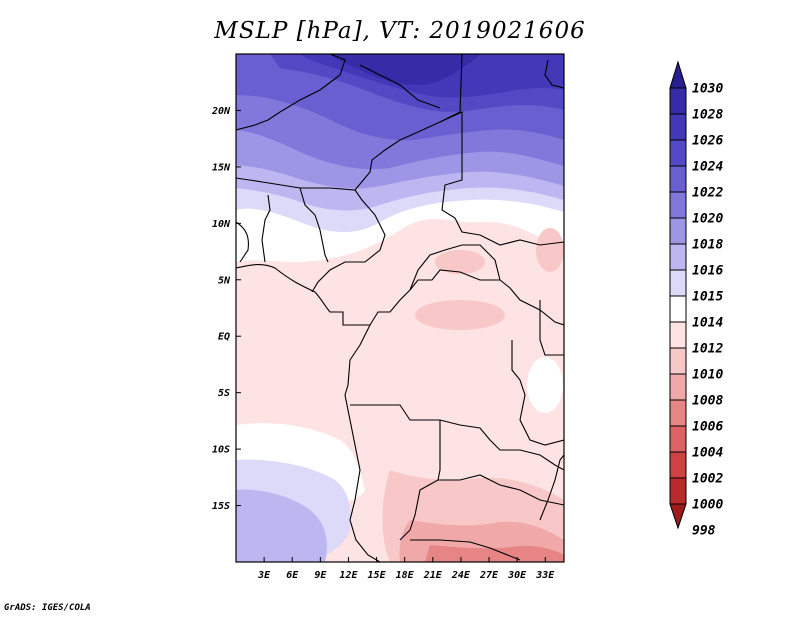 The image size is (800, 618). What do you see at coordinates (221, 111) in the screenshot?
I see `lat-label: 20N` at bounding box center [221, 111].